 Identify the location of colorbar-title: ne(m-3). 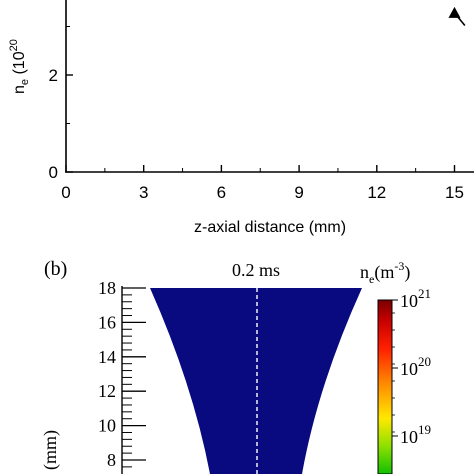
(385, 272).